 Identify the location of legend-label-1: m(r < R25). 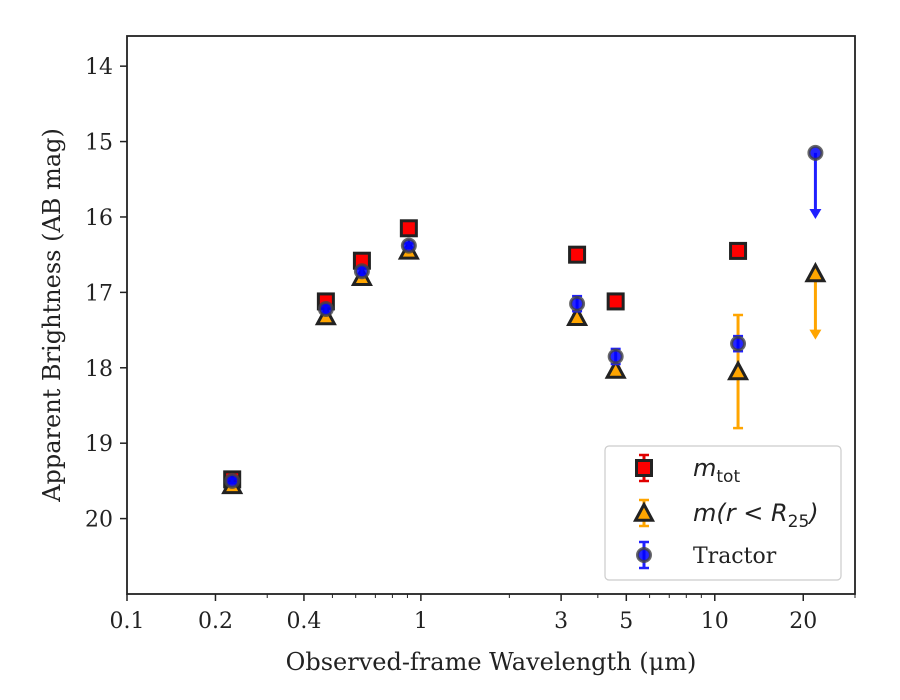
(756, 515).